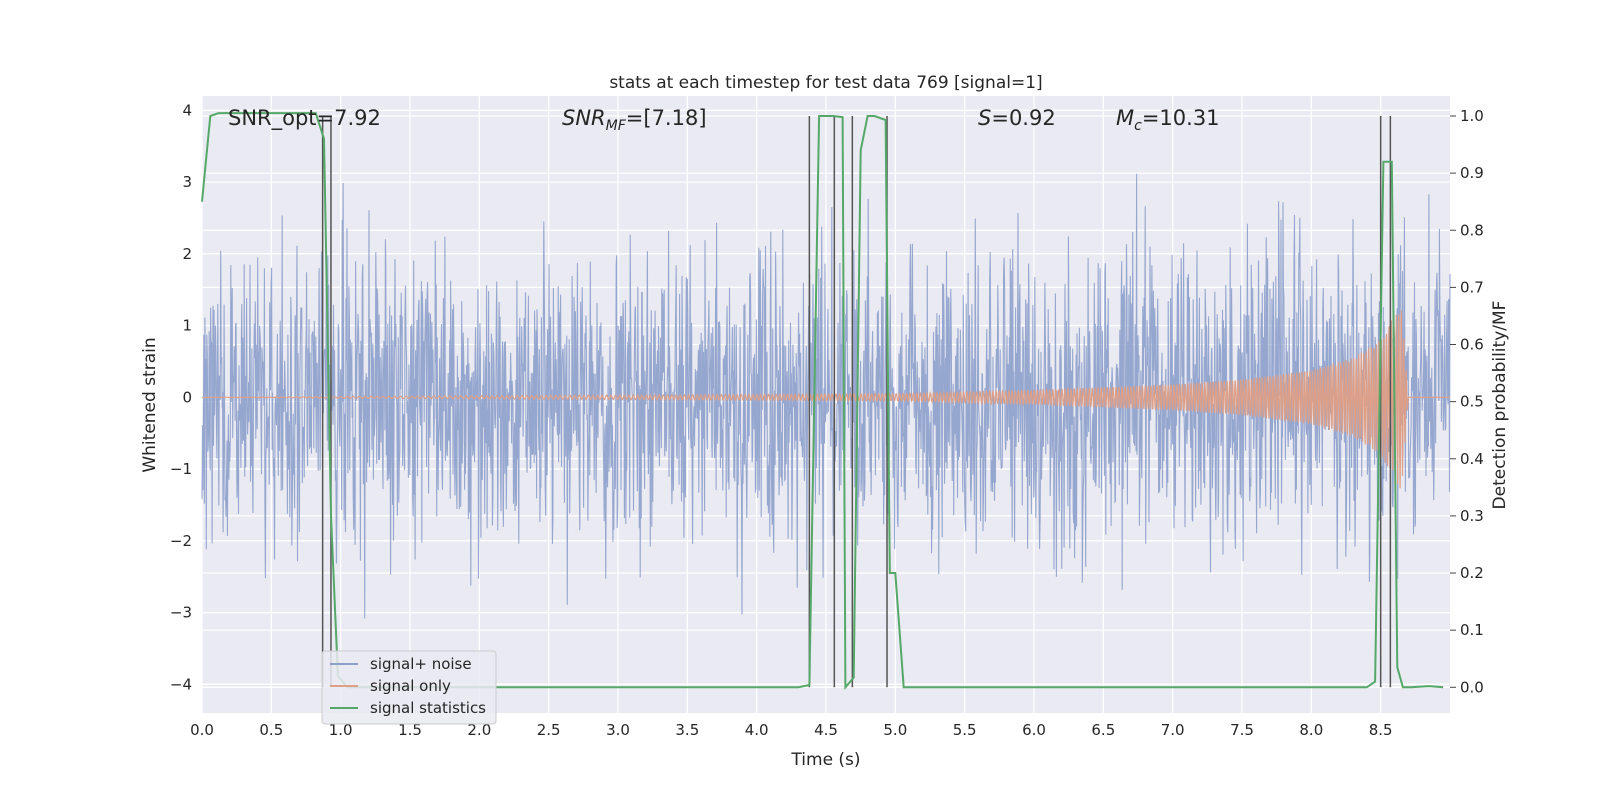 The height and width of the screenshot is (804, 1600). Describe the element at coordinates (549, 730) in the screenshot. I see `x-tick-label: 2.5` at that location.